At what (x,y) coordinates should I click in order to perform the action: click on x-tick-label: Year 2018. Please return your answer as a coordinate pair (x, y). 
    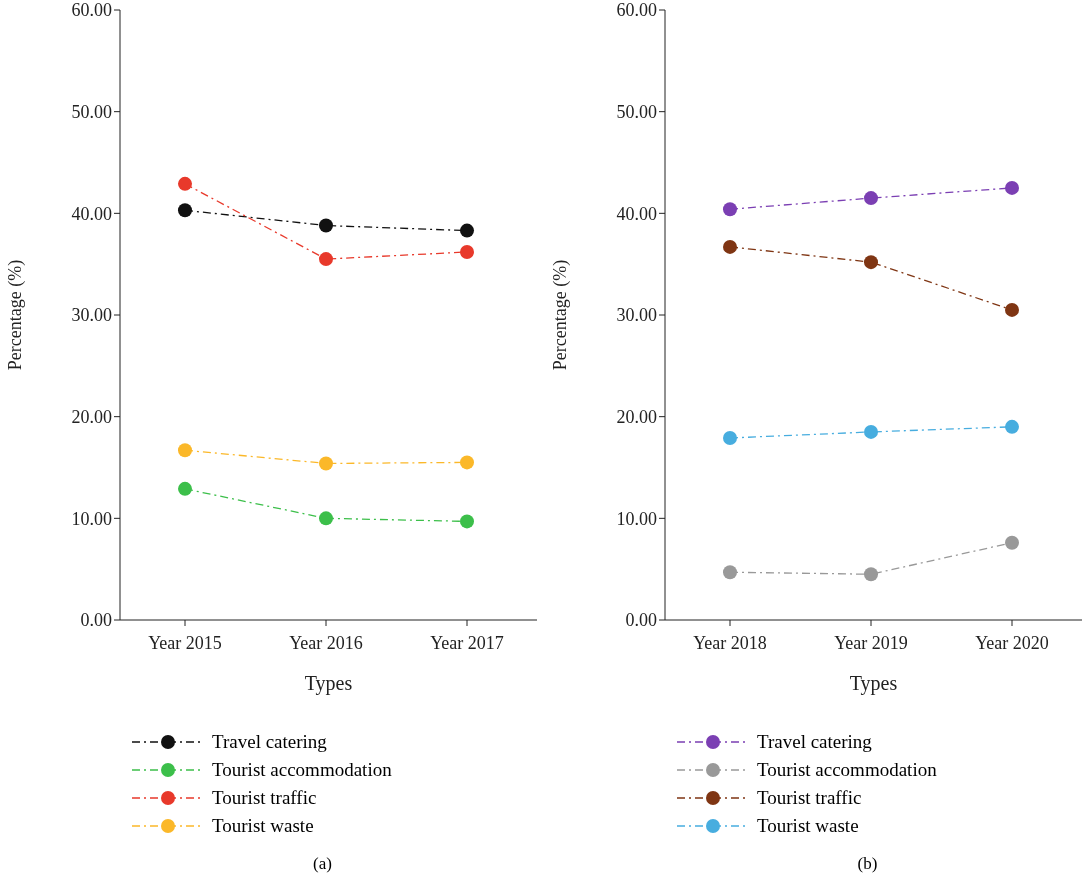
    Looking at the image, I should click on (730, 642).